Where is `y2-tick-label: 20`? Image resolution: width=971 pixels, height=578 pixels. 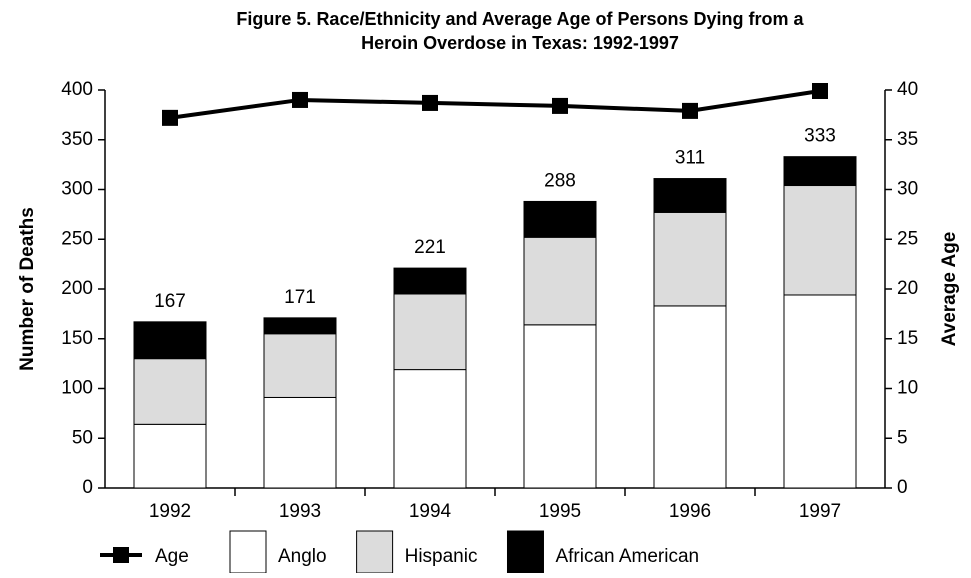 y2-tick-label: 20 is located at coordinates (907, 288).